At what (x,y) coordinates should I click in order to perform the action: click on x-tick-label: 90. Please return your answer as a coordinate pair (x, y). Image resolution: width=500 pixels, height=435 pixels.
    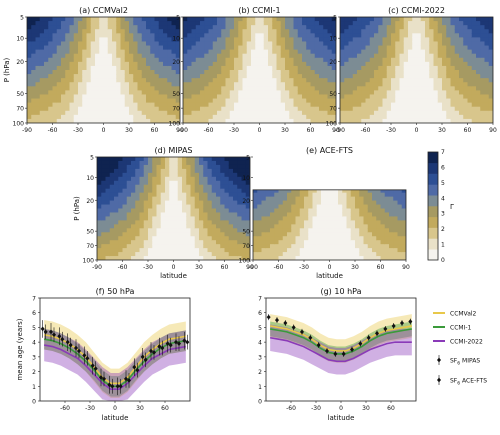
    Looking at the image, I should click on (493, 130).